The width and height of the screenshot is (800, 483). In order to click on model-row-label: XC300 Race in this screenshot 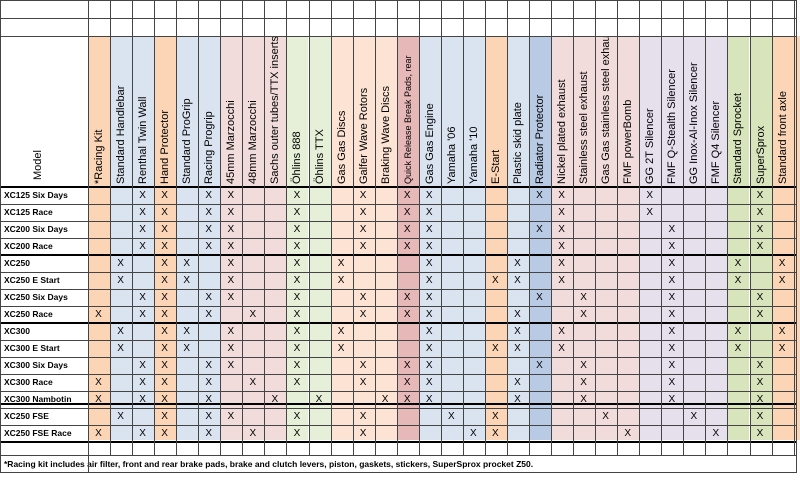, I will do `click(28, 382)`.